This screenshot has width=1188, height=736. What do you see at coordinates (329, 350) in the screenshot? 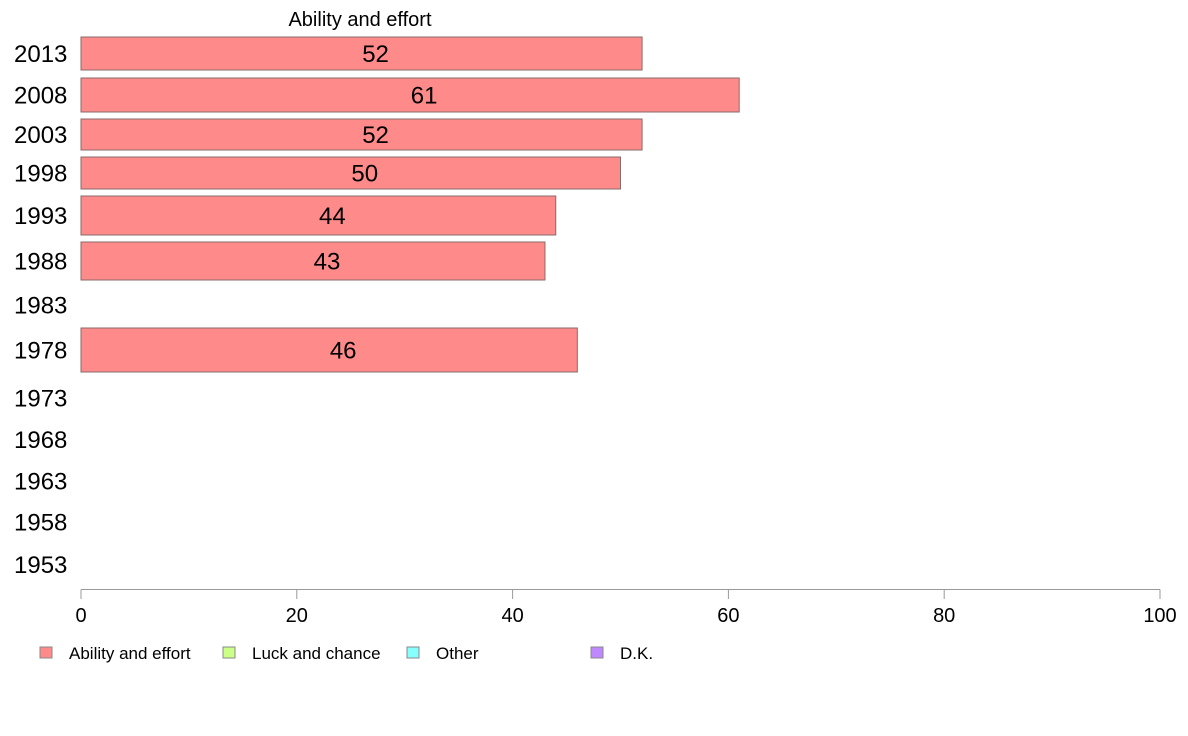
I see `bar-1978` at bounding box center [329, 350].